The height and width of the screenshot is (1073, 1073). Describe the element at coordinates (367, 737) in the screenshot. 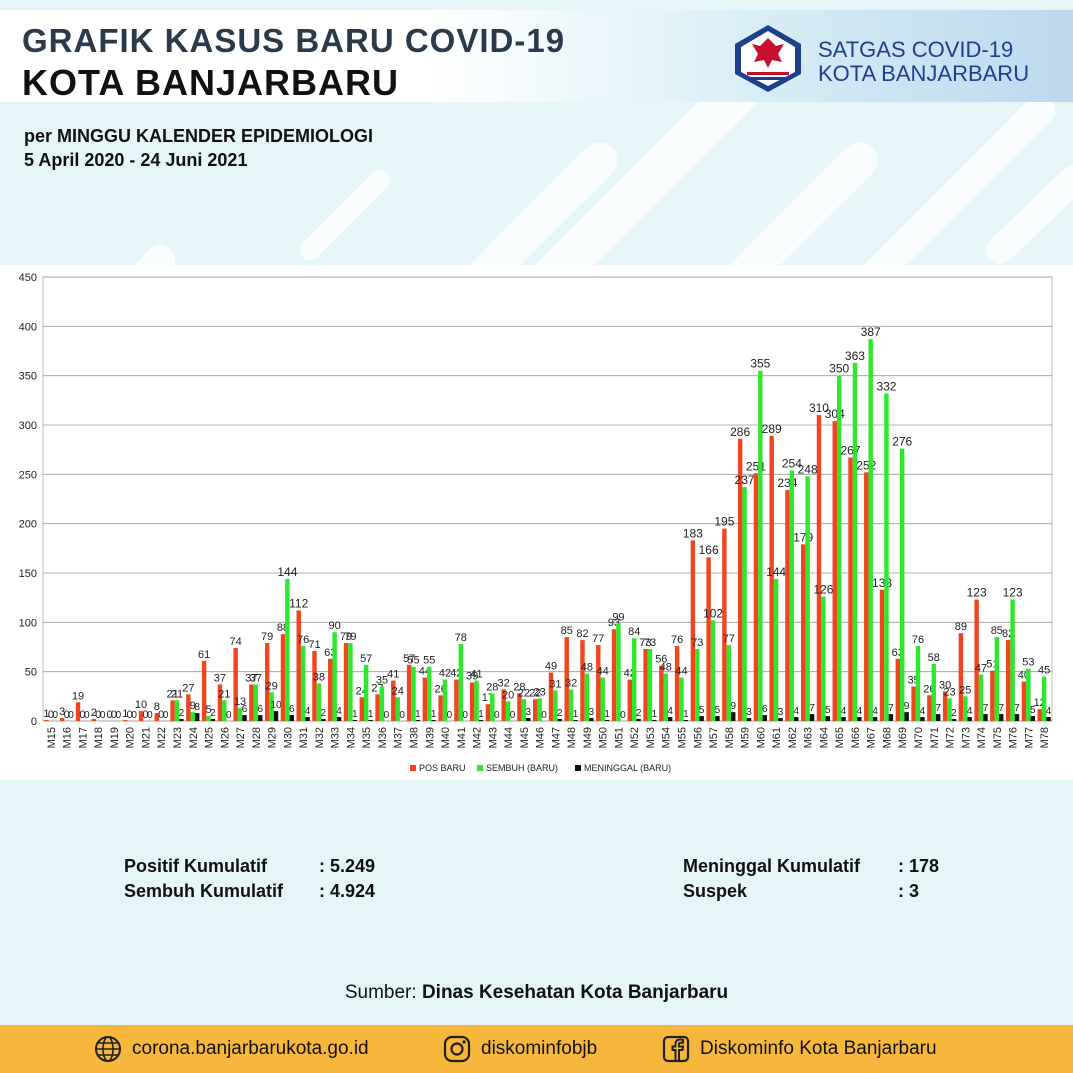

I see `x-tick-label-M35: M35` at that location.